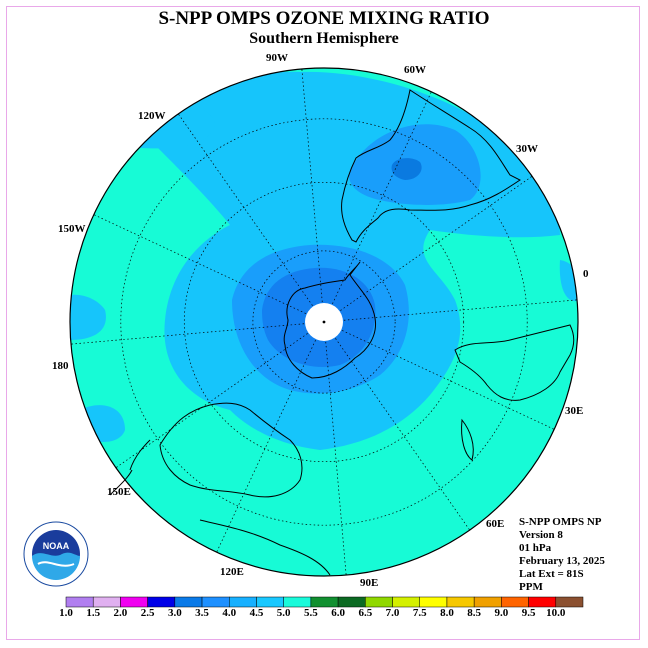 Image resolution: width=648 pixels, height=648 pixels. Describe the element at coordinates (174, 613) in the screenshot. I see `colorbar-tick-label: 3.0` at that location.